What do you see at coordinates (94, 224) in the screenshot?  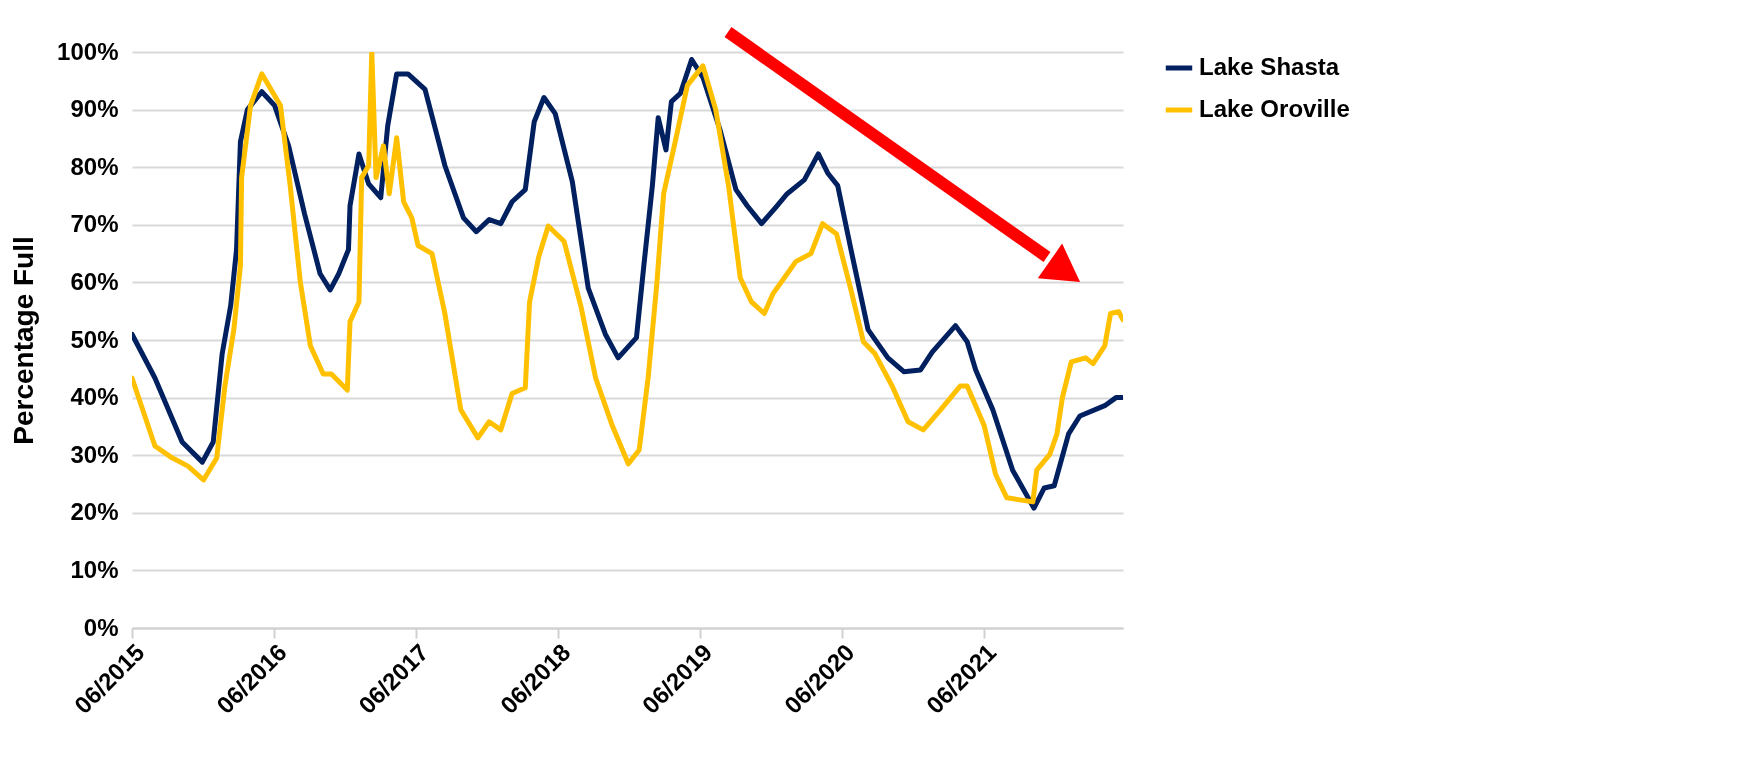 I see `y-tick-label: 70%` at bounding box center [94, 224].